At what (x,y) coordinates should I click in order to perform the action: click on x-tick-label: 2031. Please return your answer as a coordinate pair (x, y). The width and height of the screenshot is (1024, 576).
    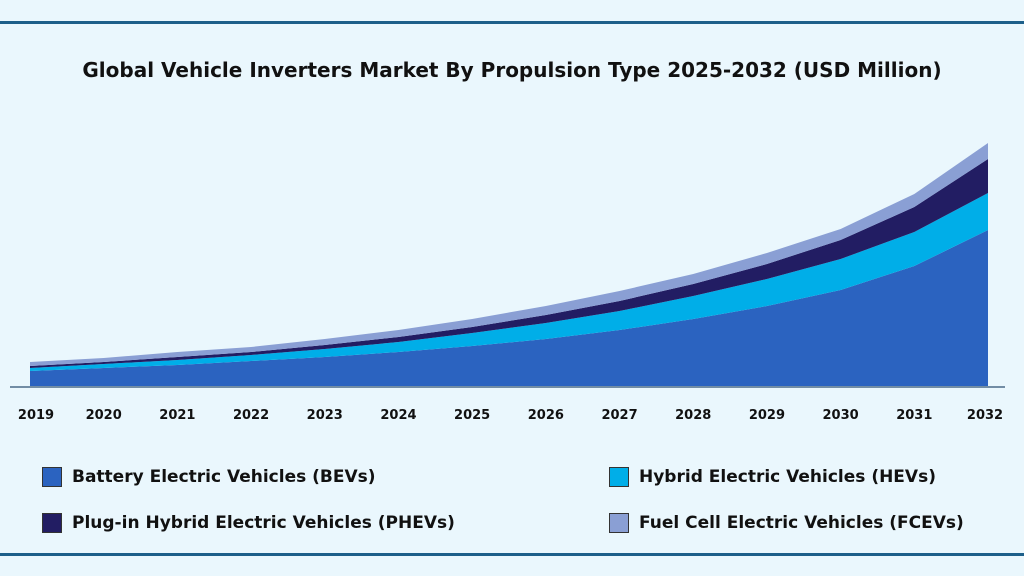
    Looking at the image, I should click on (914, 415).